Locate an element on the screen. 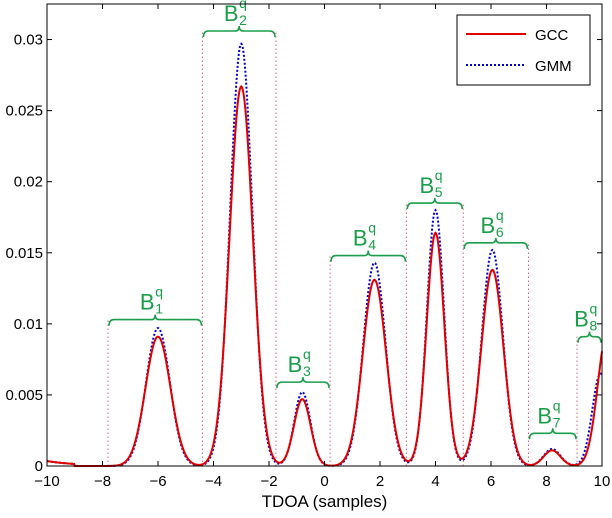  legend-box is located at coordinates (523, 50).